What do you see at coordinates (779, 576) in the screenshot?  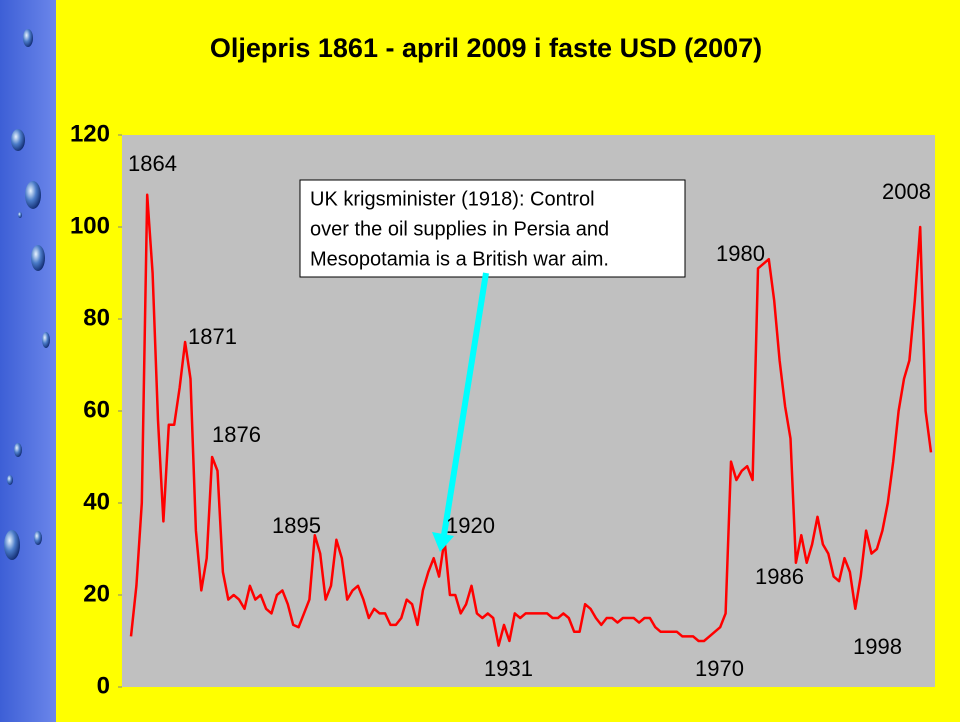 I see `year-annotation: 1986` at bounding box center [779, 576].